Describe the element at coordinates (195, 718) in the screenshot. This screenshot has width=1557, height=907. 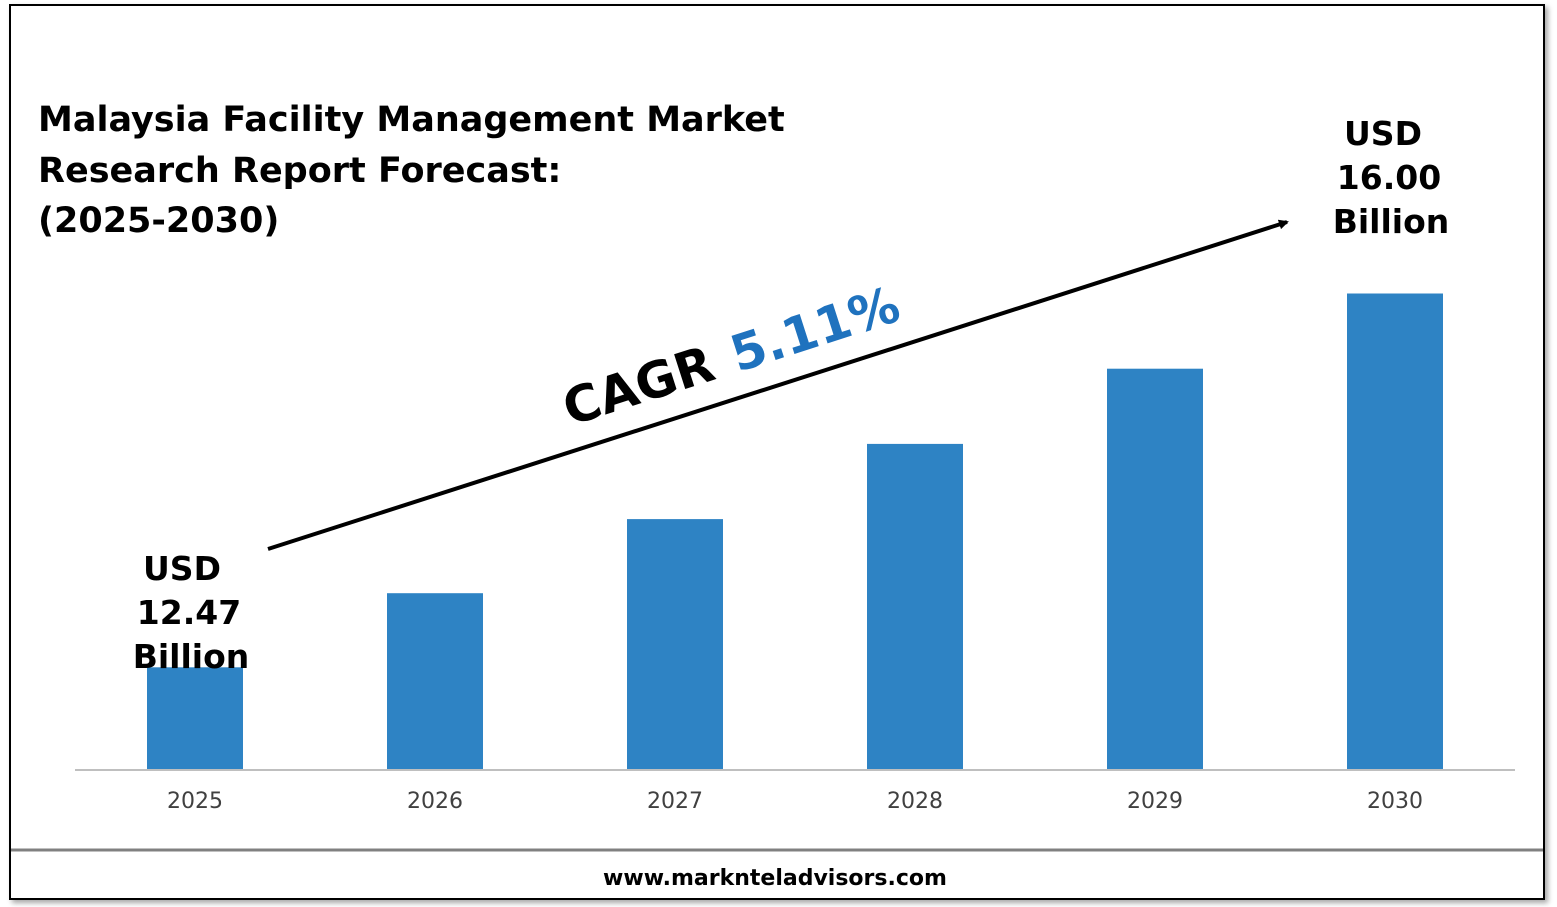
I see `bar-2025` at that location.